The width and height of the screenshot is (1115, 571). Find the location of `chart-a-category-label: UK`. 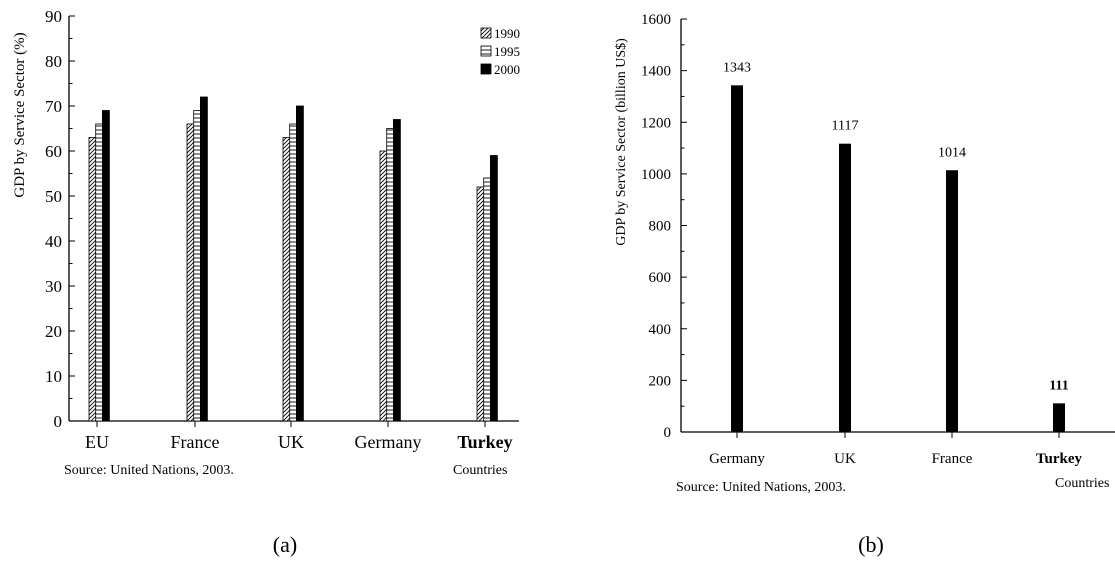

chart-a-category-label: UK is located at coordinates (291, 442).